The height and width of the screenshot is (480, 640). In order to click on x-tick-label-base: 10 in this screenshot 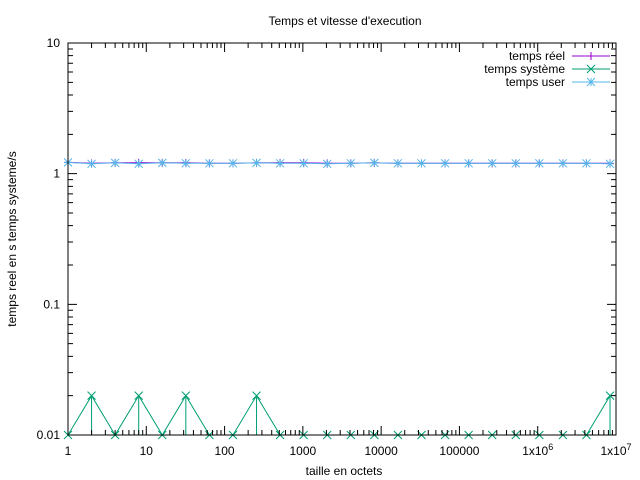, I will do `click(147, 451)`.